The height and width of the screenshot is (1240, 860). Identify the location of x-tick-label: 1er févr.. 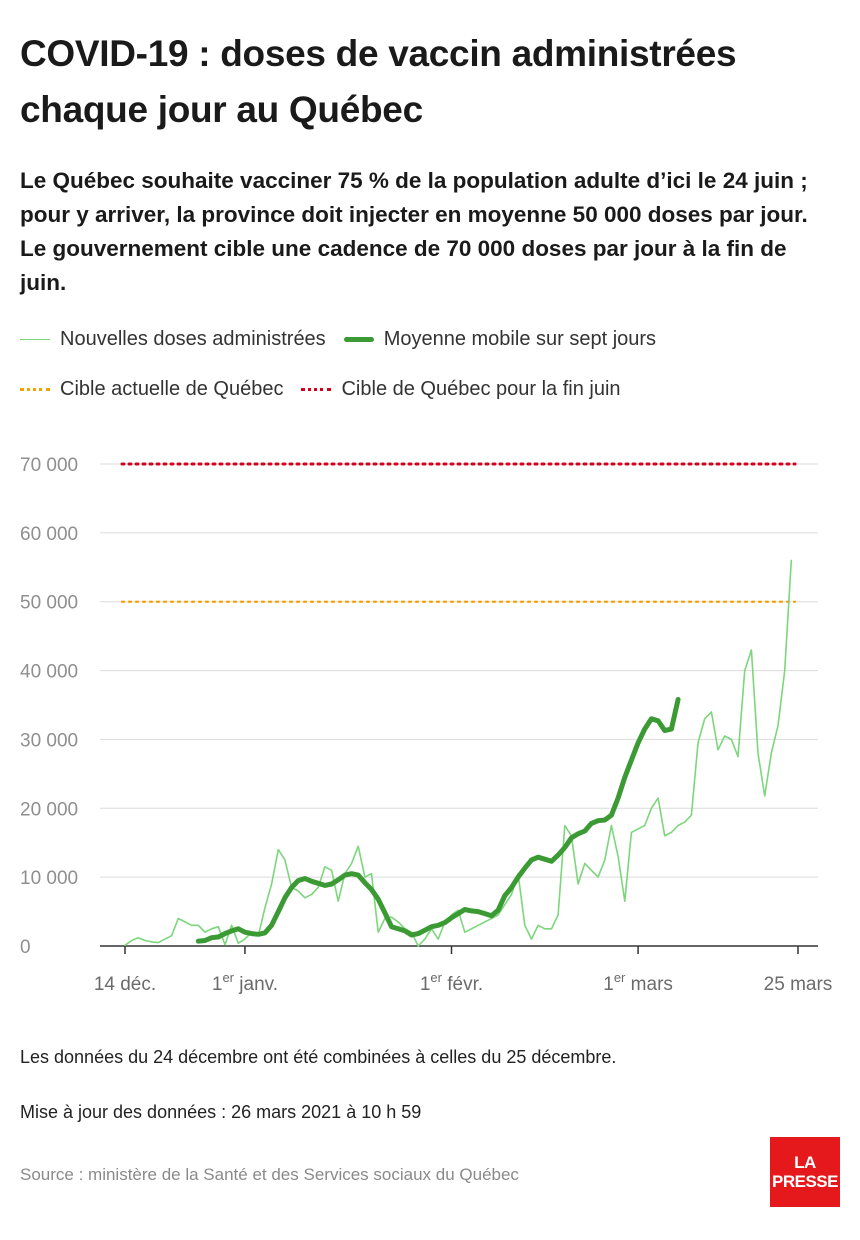
(451, 982).